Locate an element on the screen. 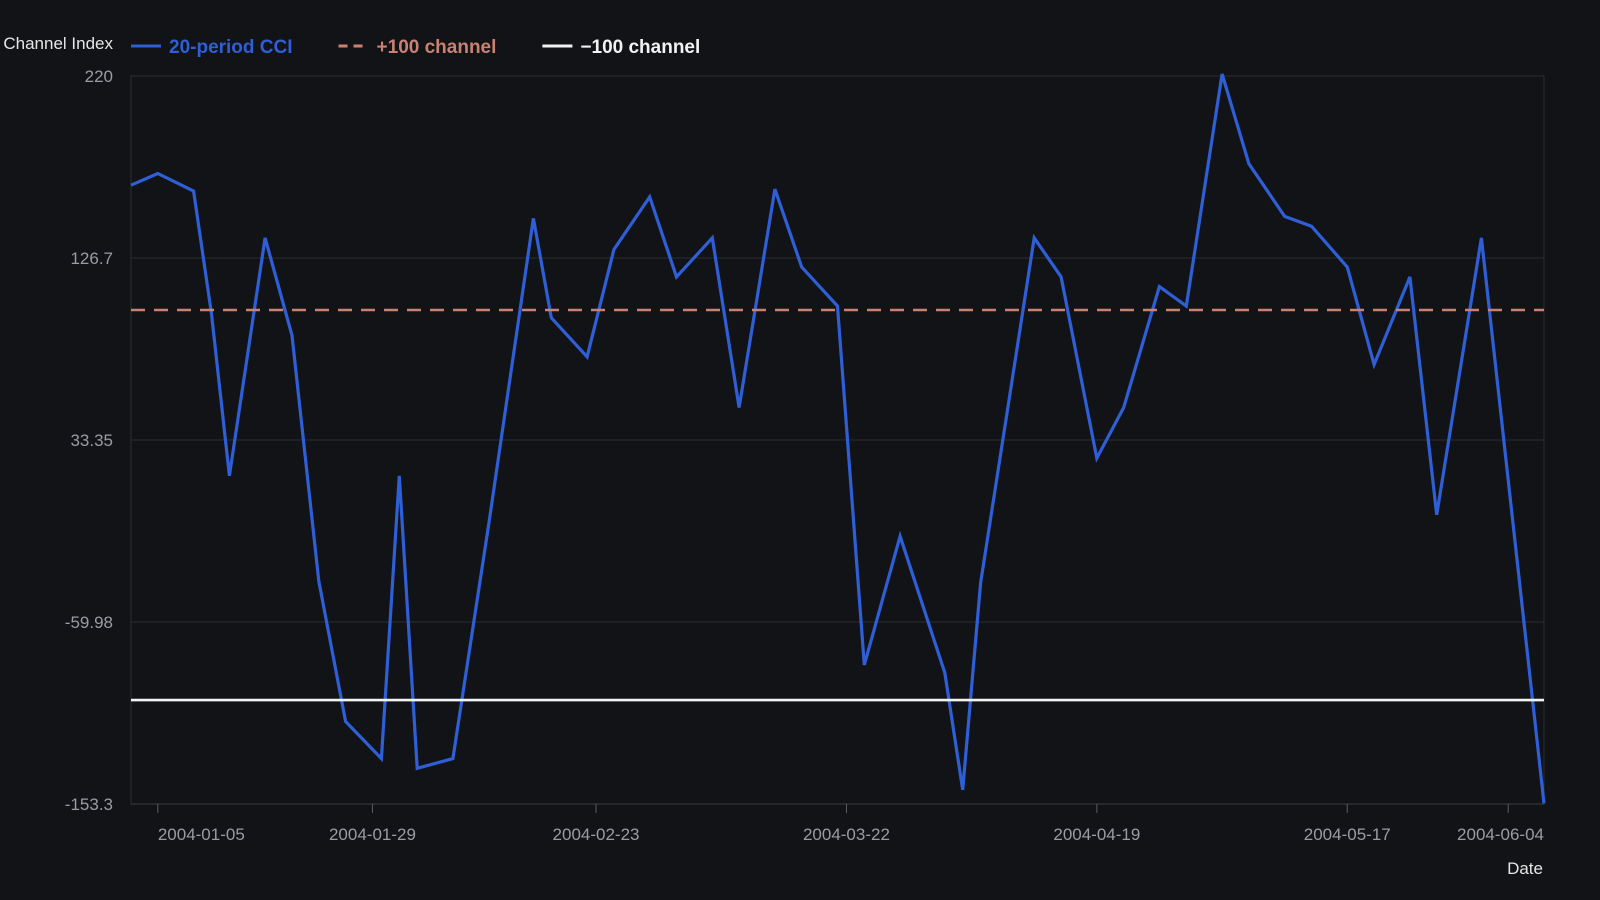 The height and width of the screenshot is (900, 1600). y-axis-label: Commodity Channel Index is located at coordinates (56, 43).